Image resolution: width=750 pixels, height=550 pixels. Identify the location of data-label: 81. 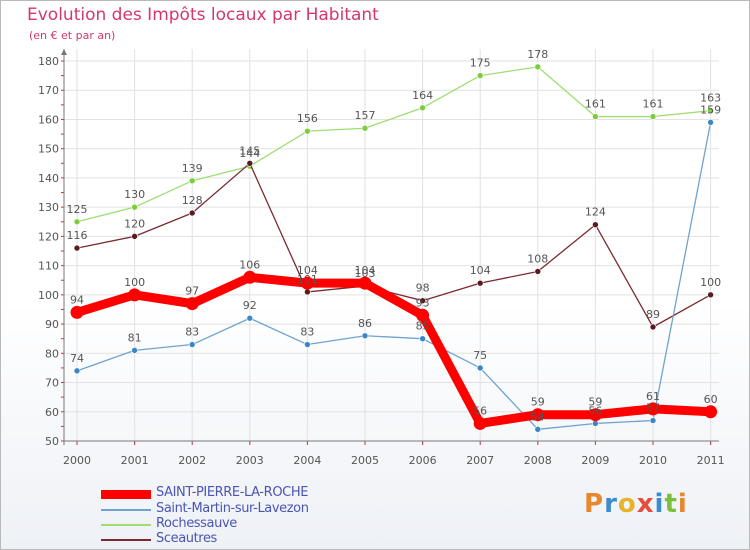
(135, 337).